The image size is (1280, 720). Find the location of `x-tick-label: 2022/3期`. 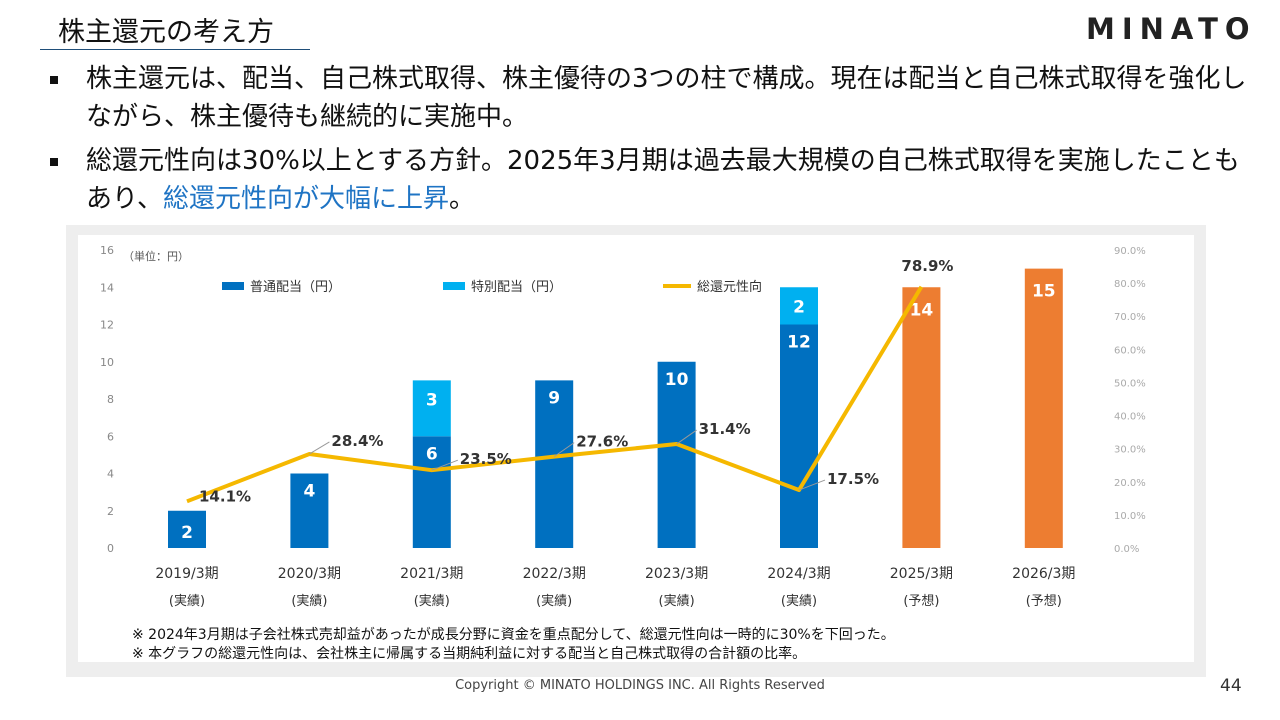

x-tick-label: 2022/3期 is located at coordinates (554, 574).